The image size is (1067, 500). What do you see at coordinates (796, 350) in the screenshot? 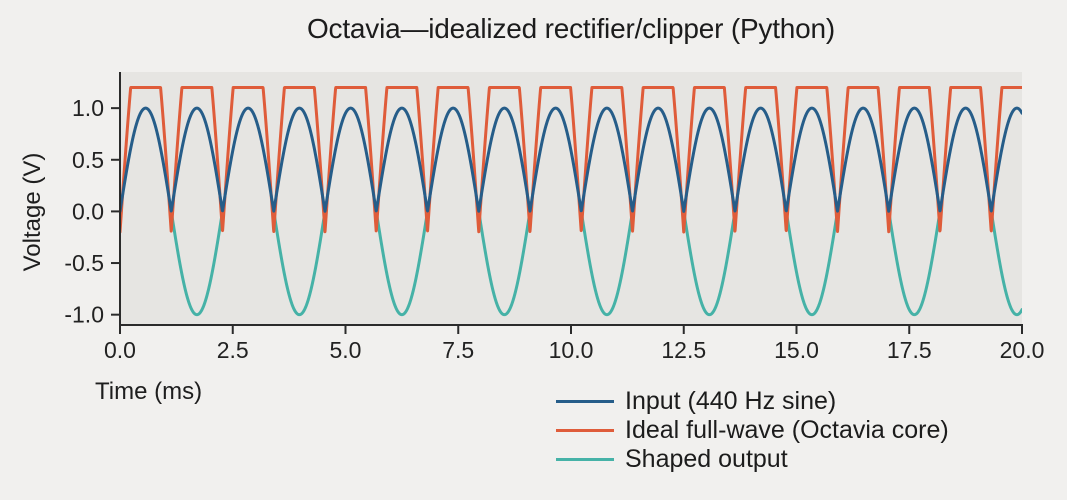
I see `x-tick-label: 15.0` at bounding box center [796, 350].